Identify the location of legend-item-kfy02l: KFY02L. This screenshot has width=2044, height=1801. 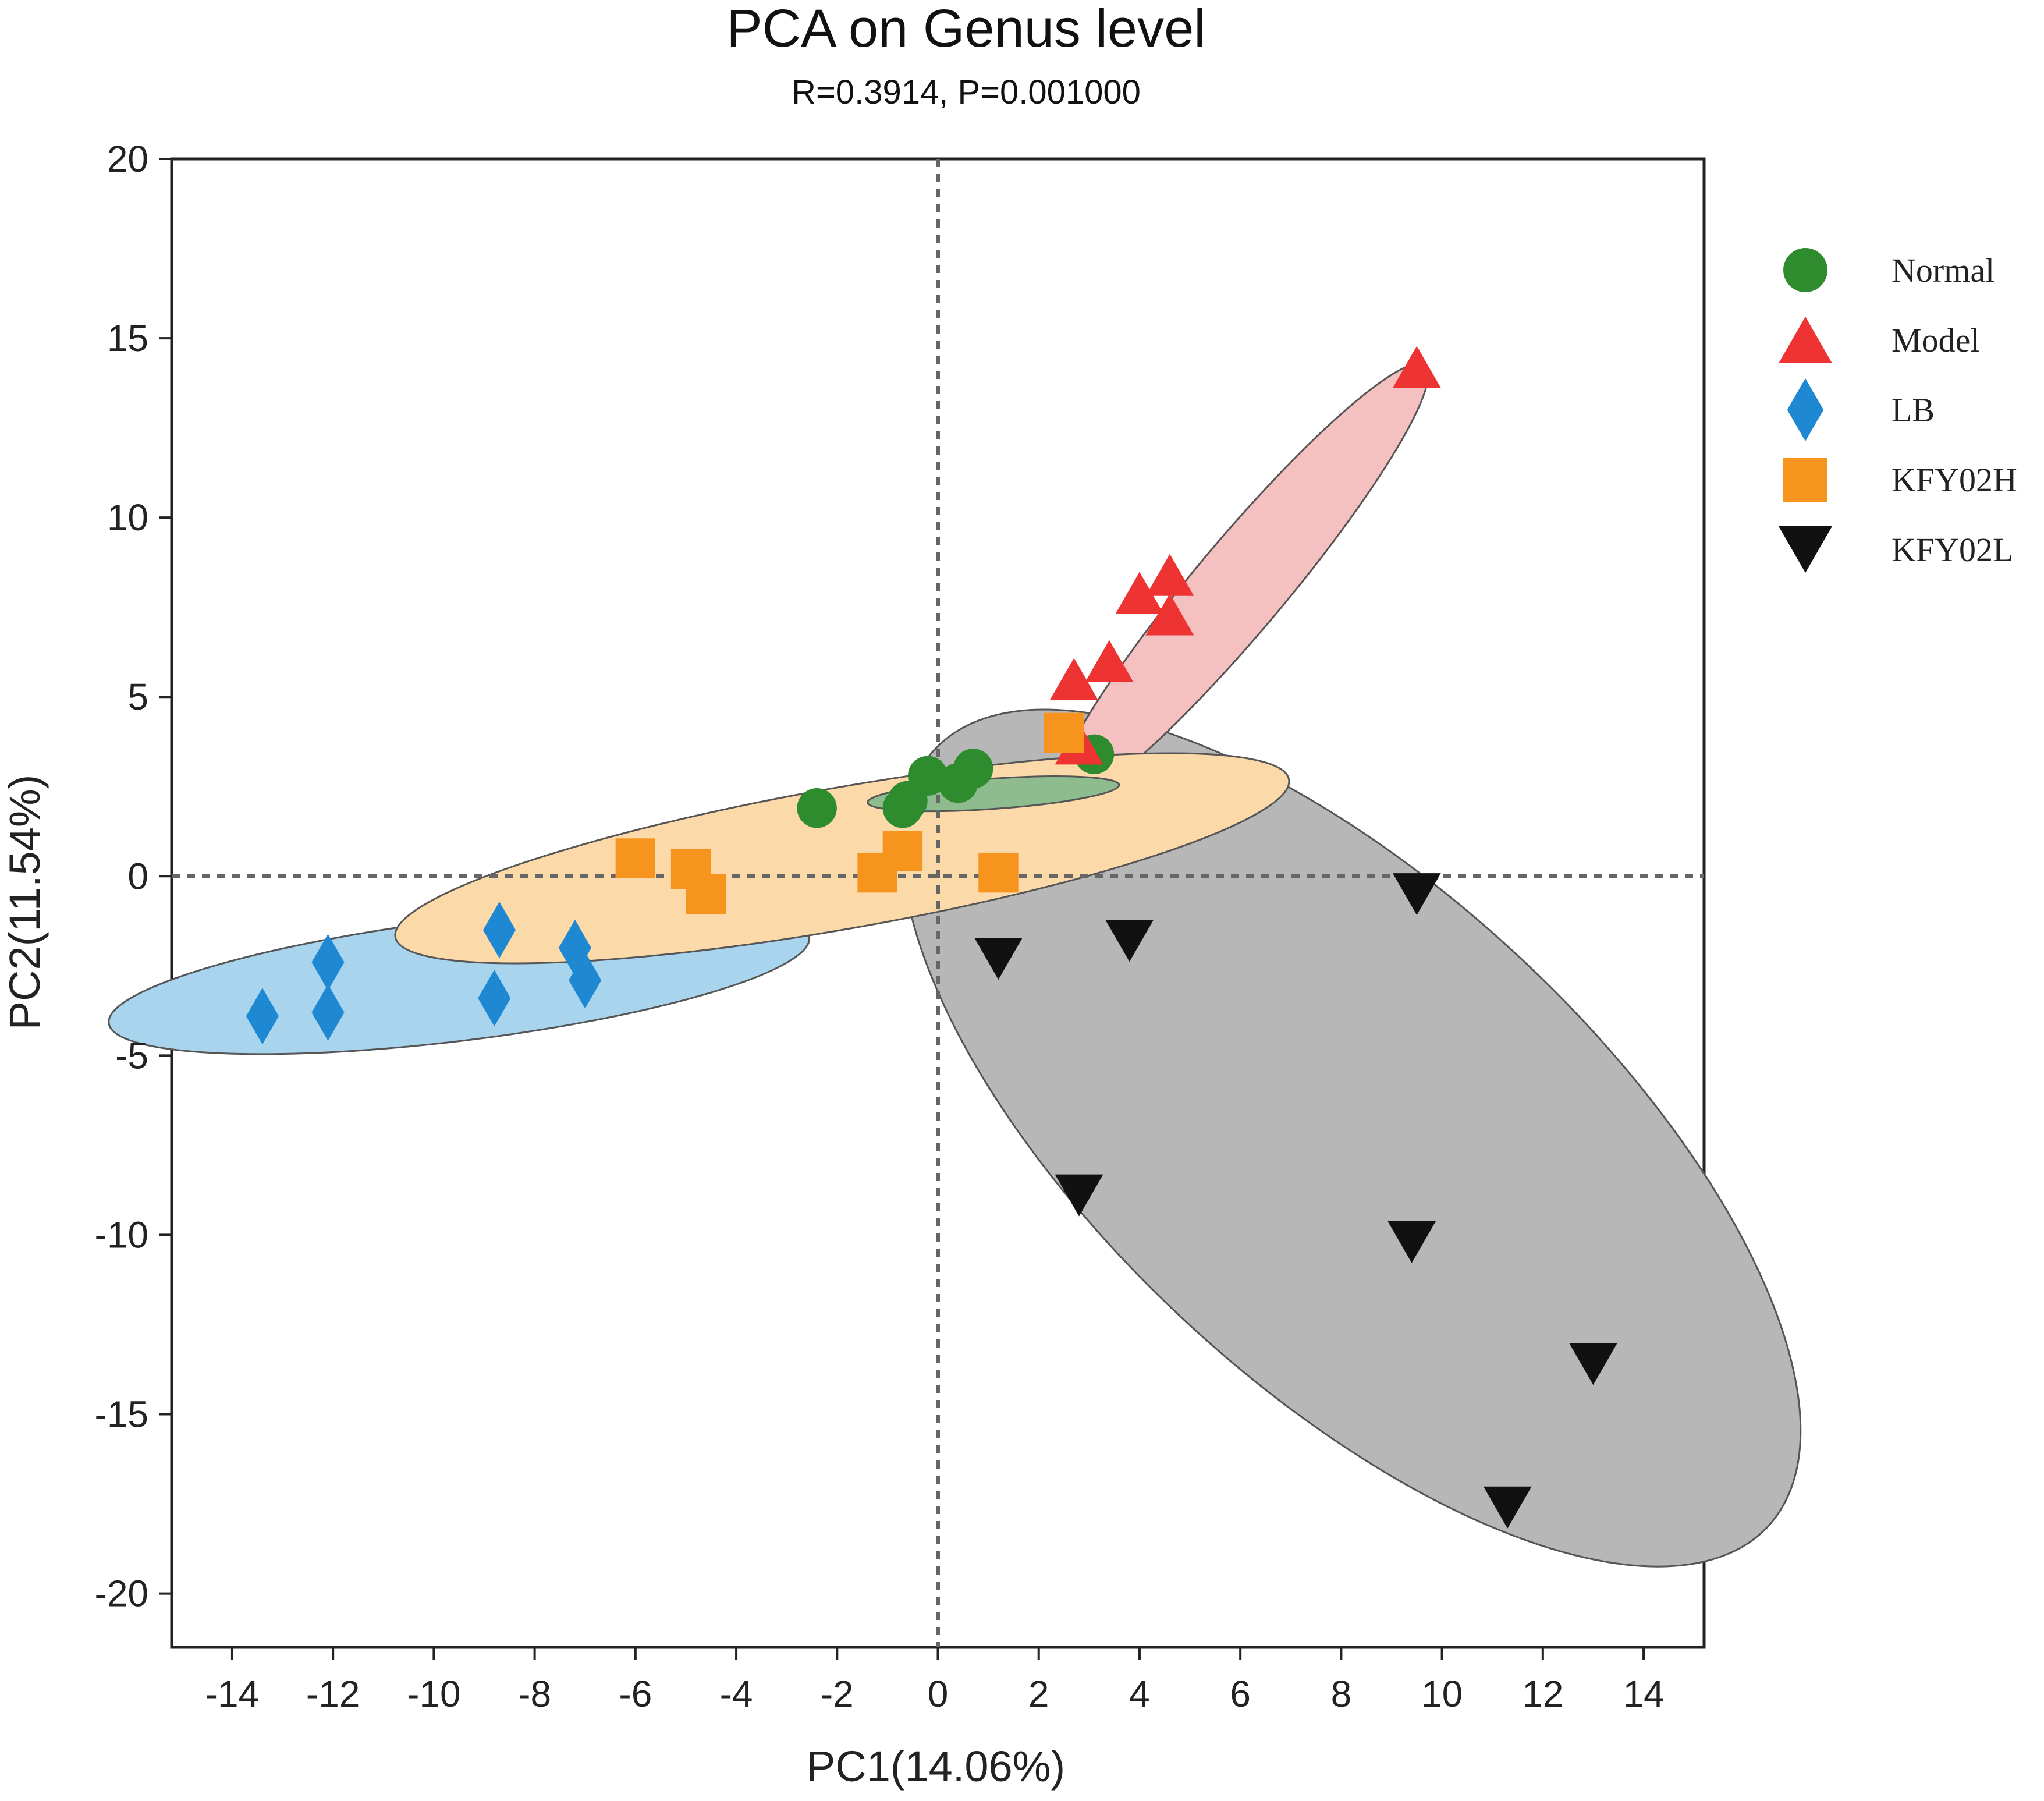
(1896, 549).